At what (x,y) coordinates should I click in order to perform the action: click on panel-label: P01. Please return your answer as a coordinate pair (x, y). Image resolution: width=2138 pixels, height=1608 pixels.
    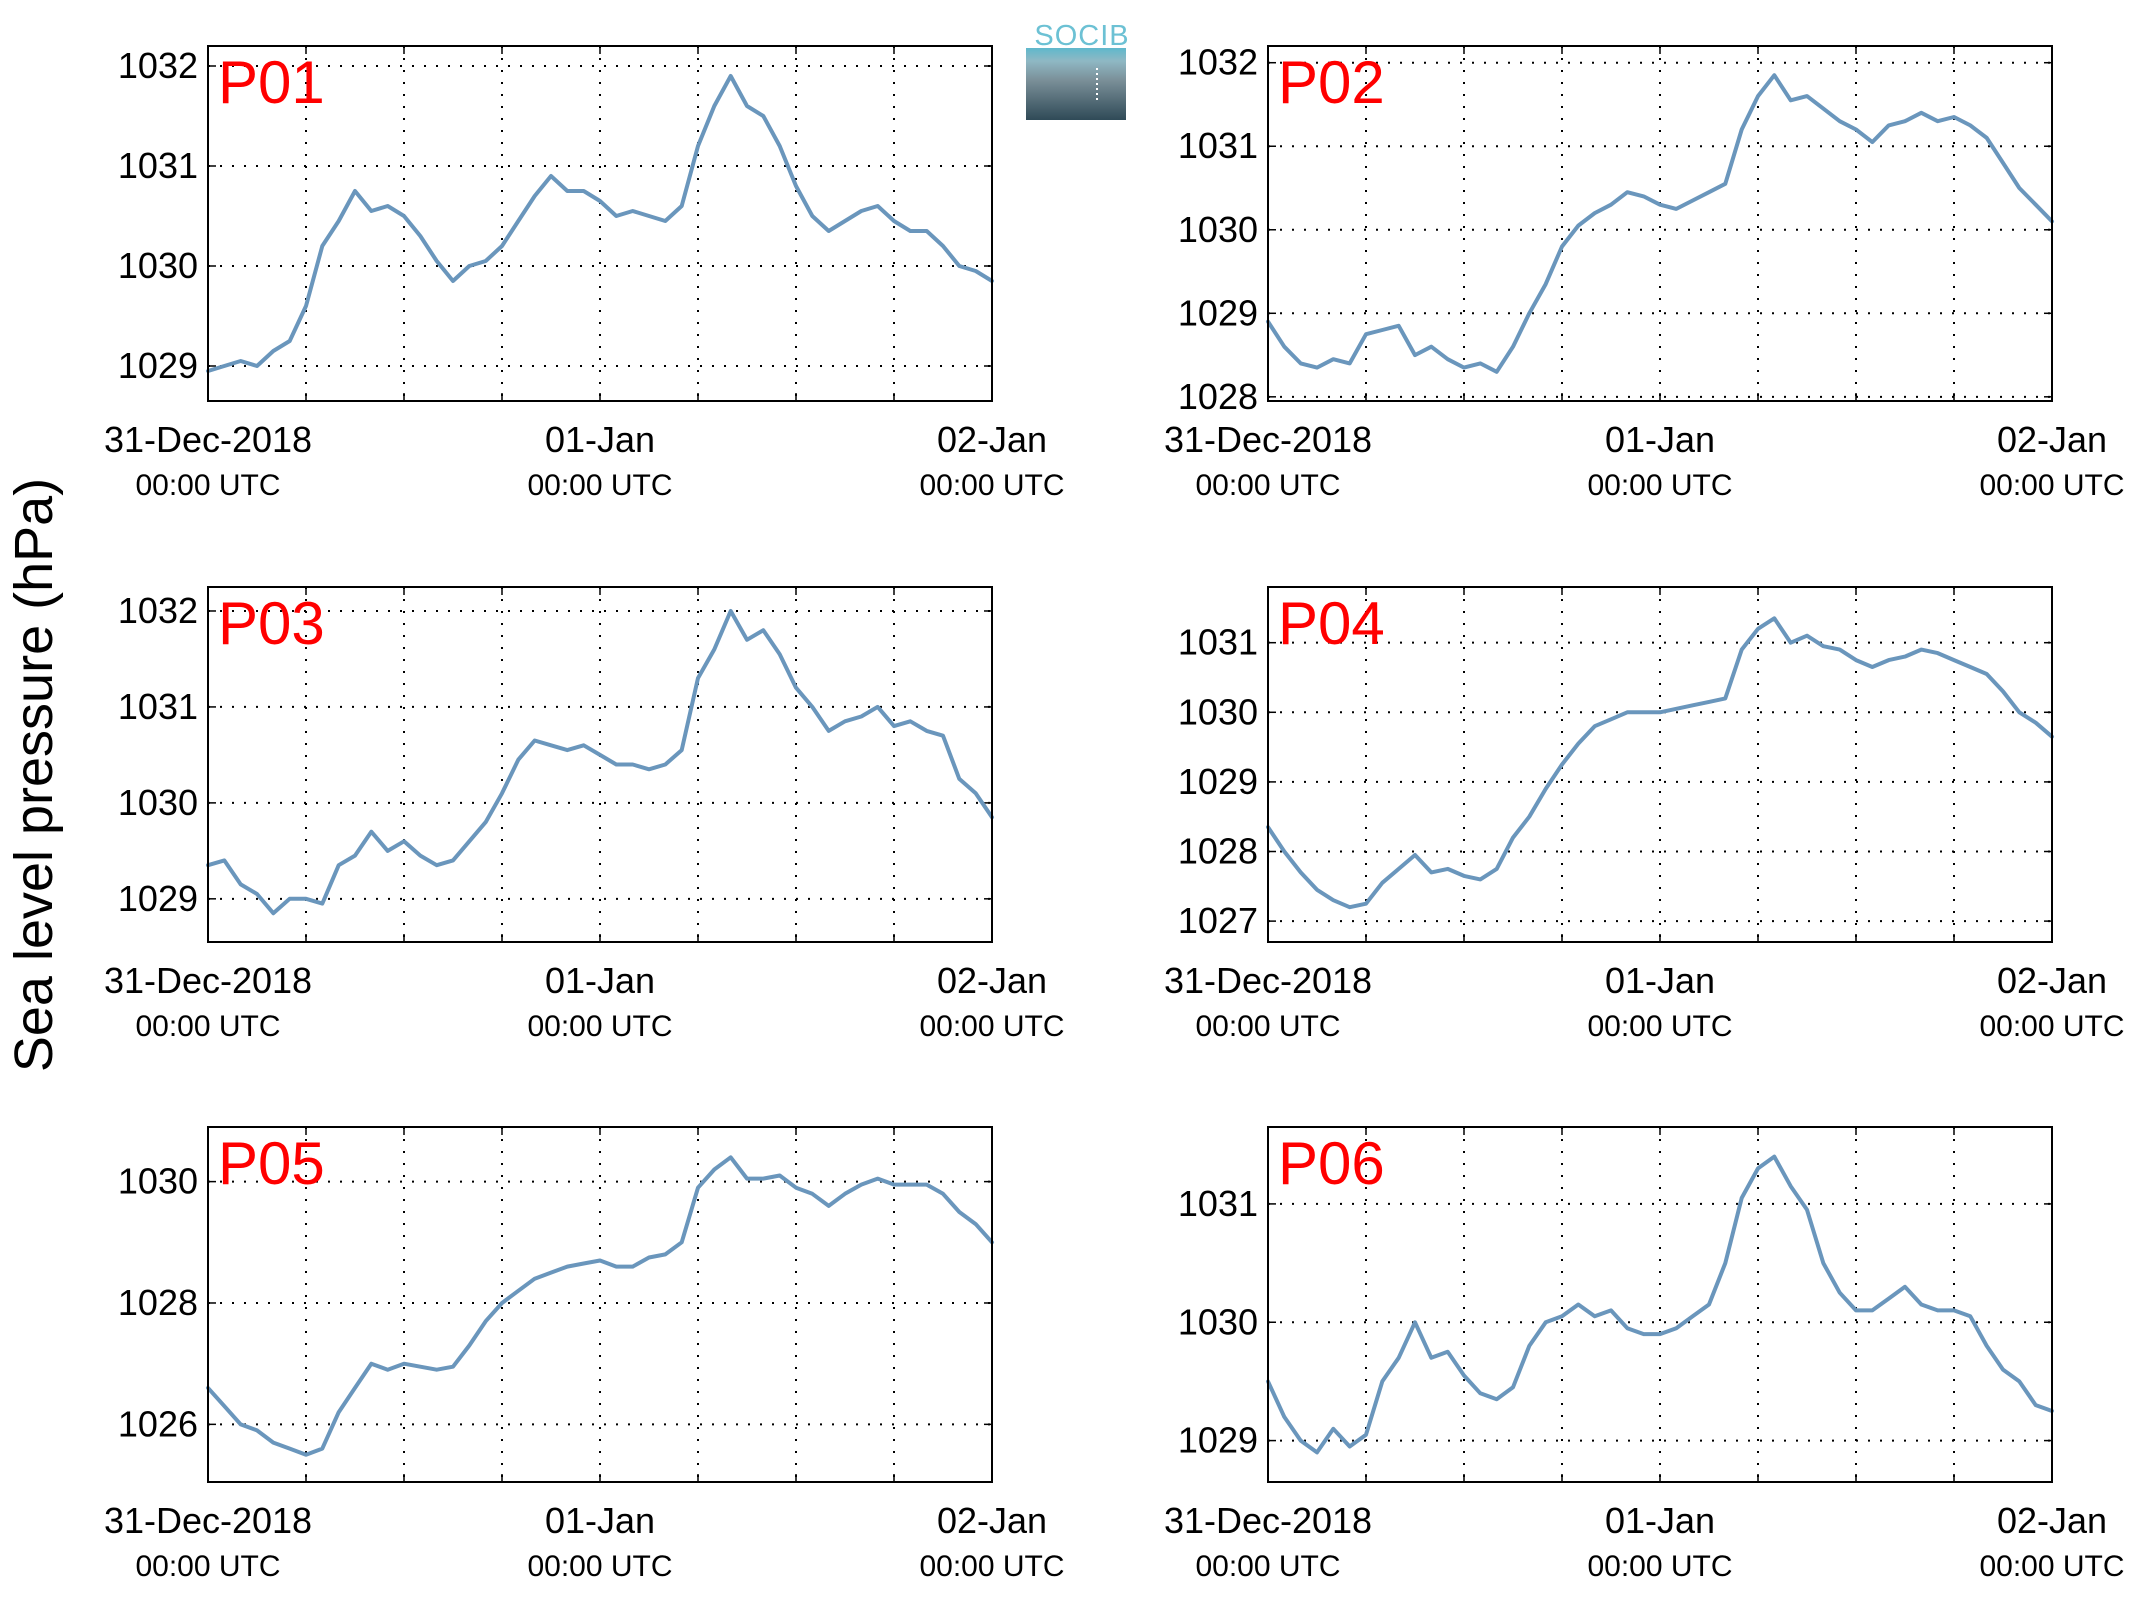
    Looking at the image, I should click on (271, 82).